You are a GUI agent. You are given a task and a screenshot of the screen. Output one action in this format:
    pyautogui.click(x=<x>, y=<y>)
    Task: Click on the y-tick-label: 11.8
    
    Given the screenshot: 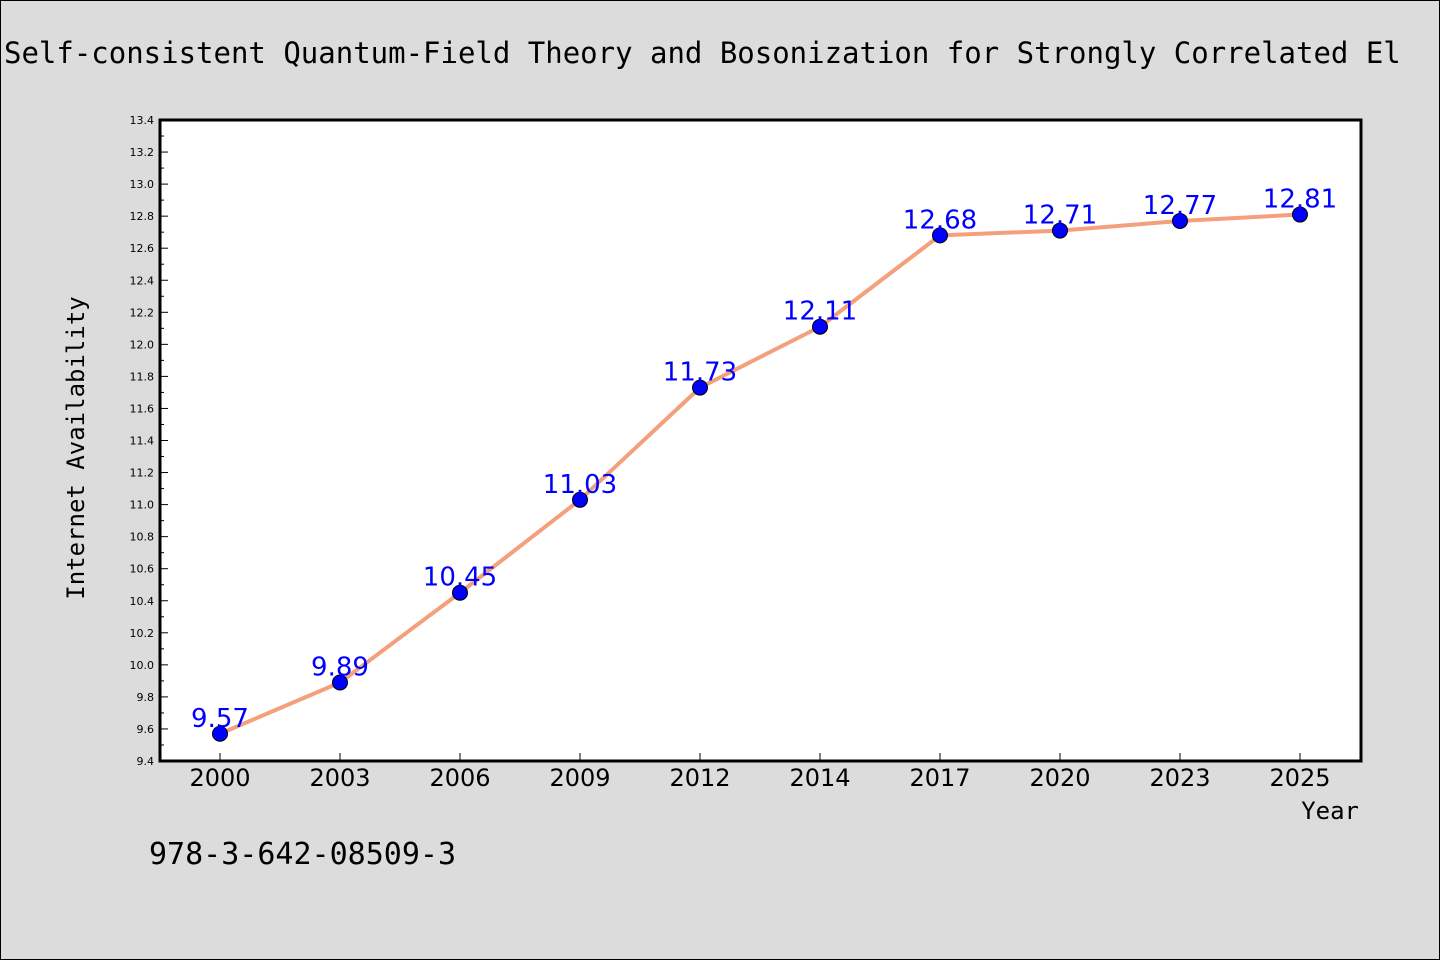 What is the action you would take?
    pyautogui.click(x=142, y=376)
    